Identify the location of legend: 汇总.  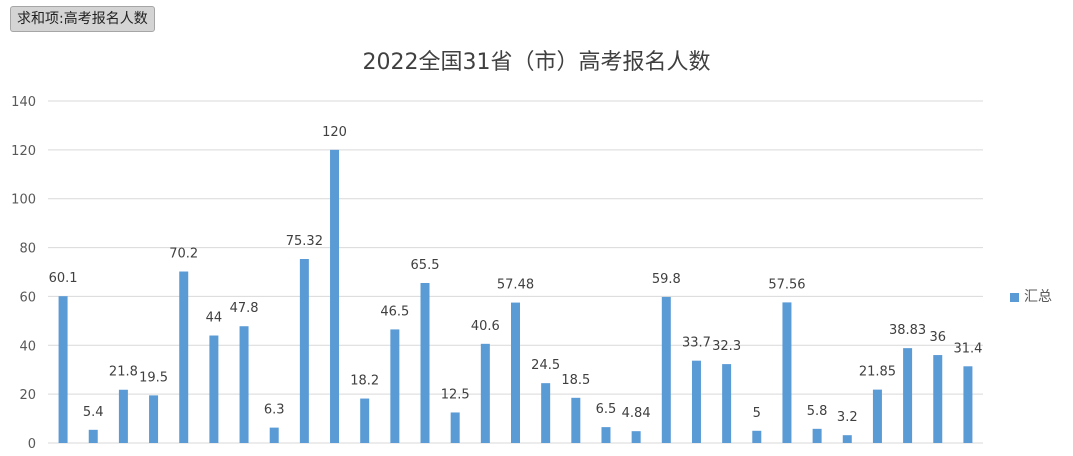
(1031, 296).